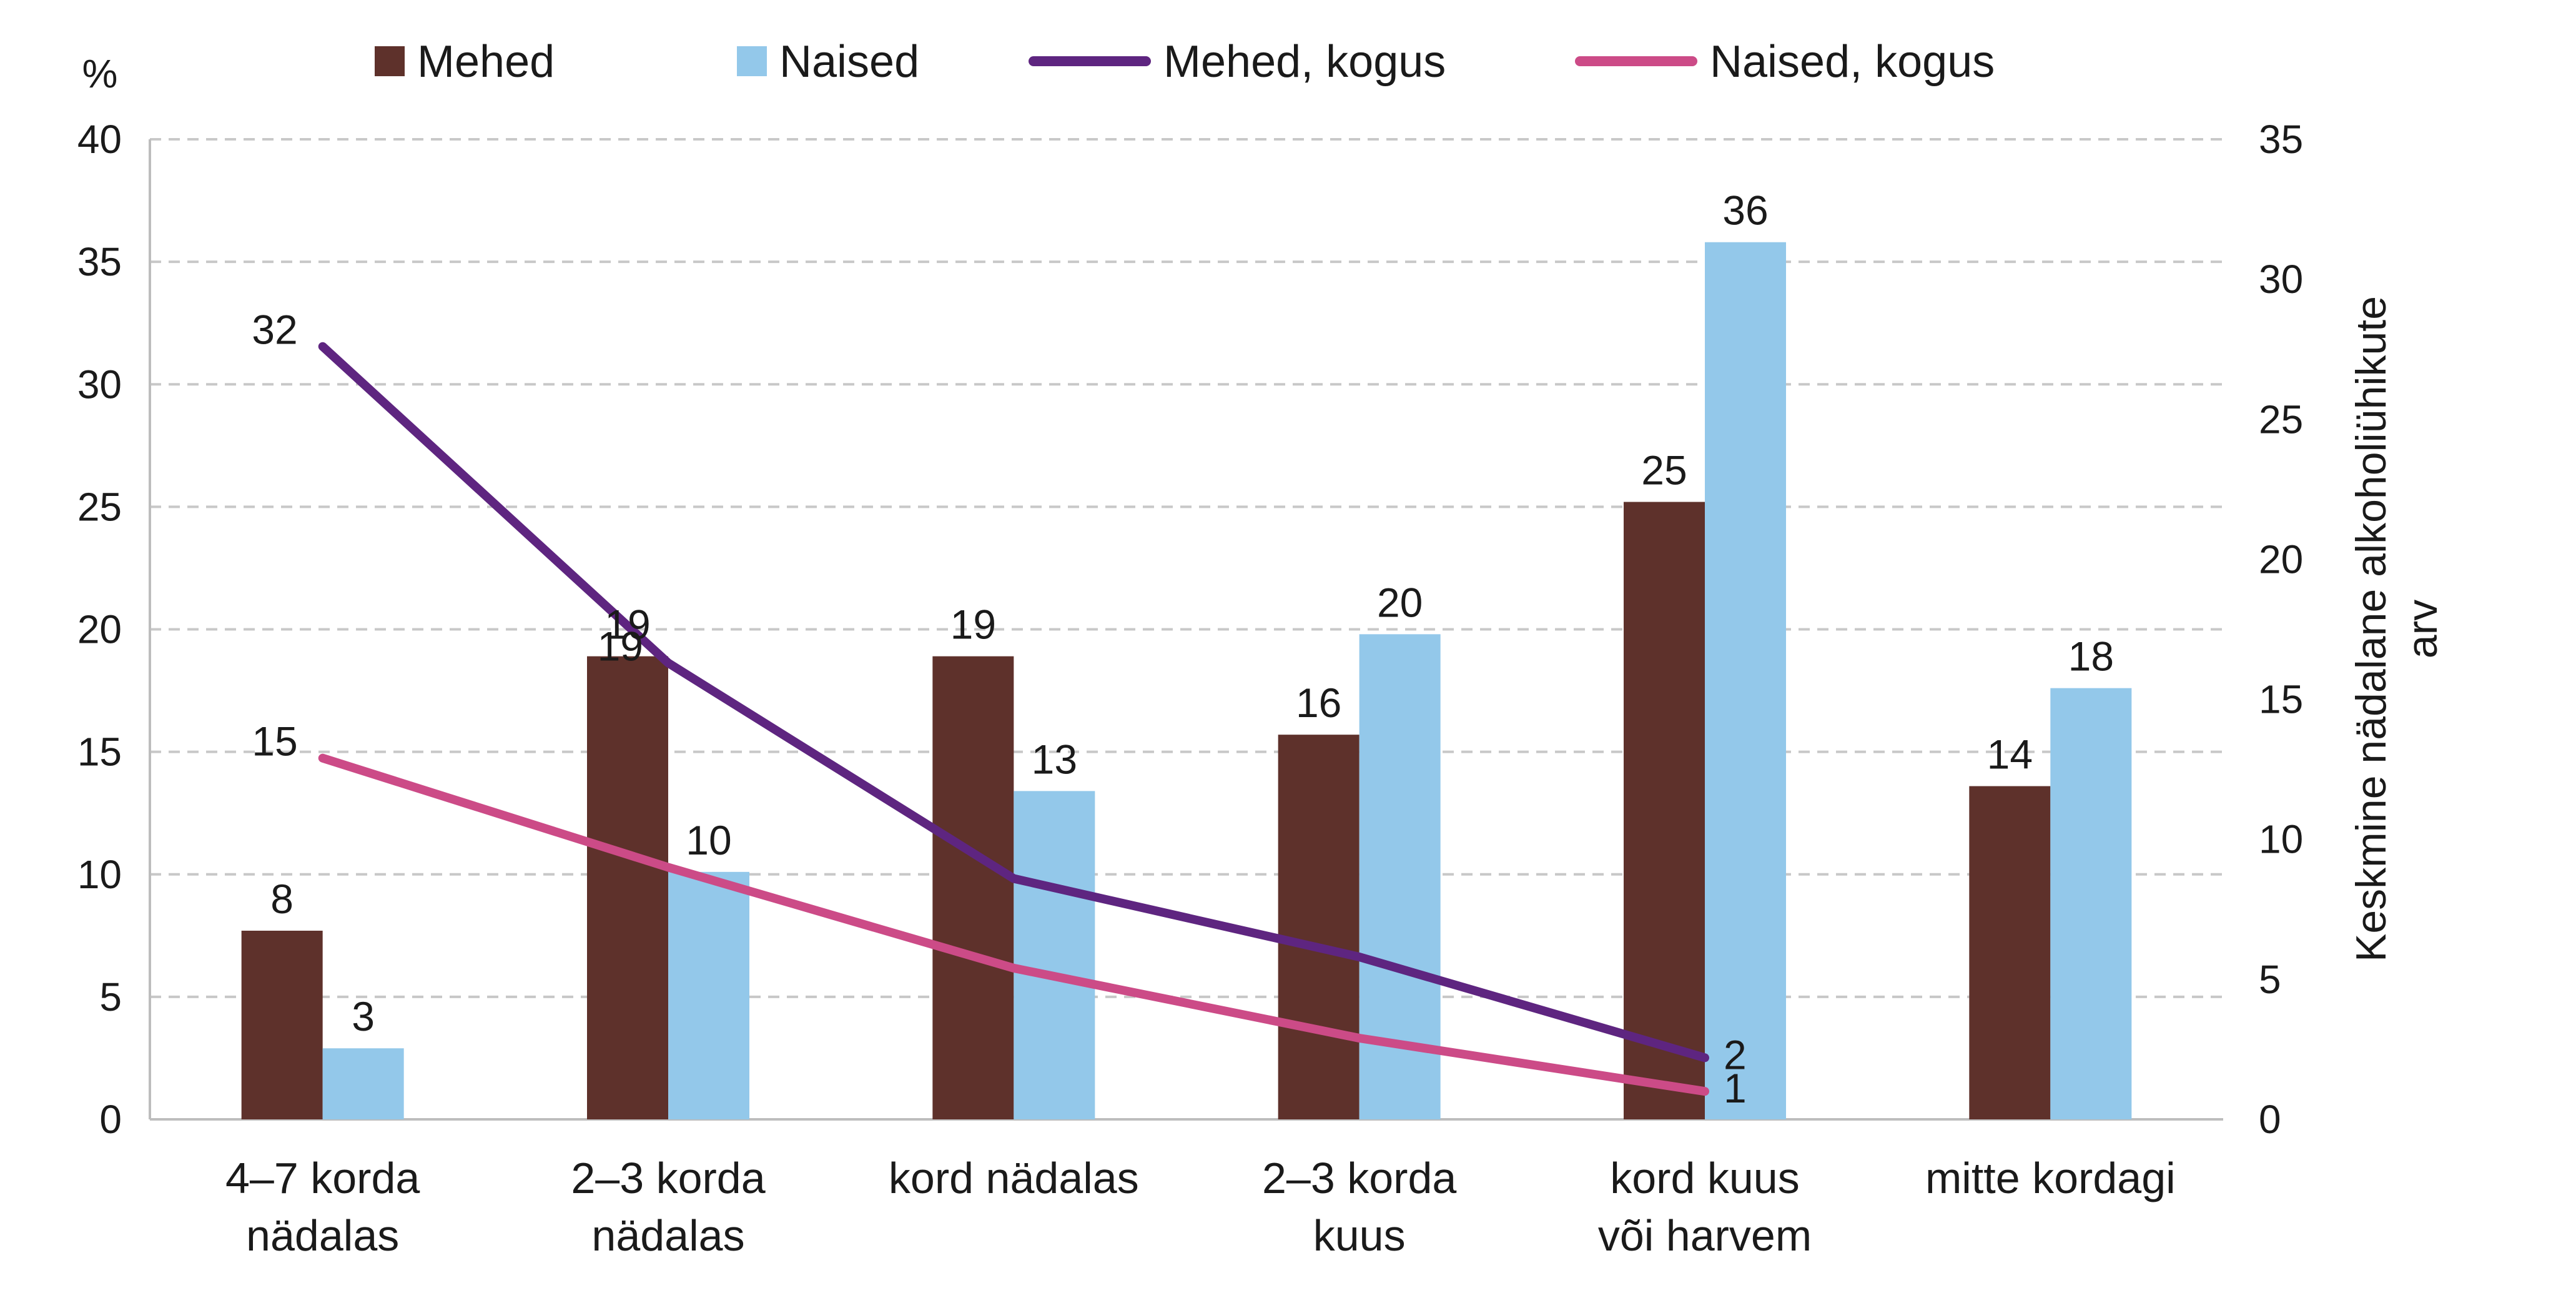 The image size is (2576, 1303). I want to click on y-right-tick-label: 5, so click(2270, 979).